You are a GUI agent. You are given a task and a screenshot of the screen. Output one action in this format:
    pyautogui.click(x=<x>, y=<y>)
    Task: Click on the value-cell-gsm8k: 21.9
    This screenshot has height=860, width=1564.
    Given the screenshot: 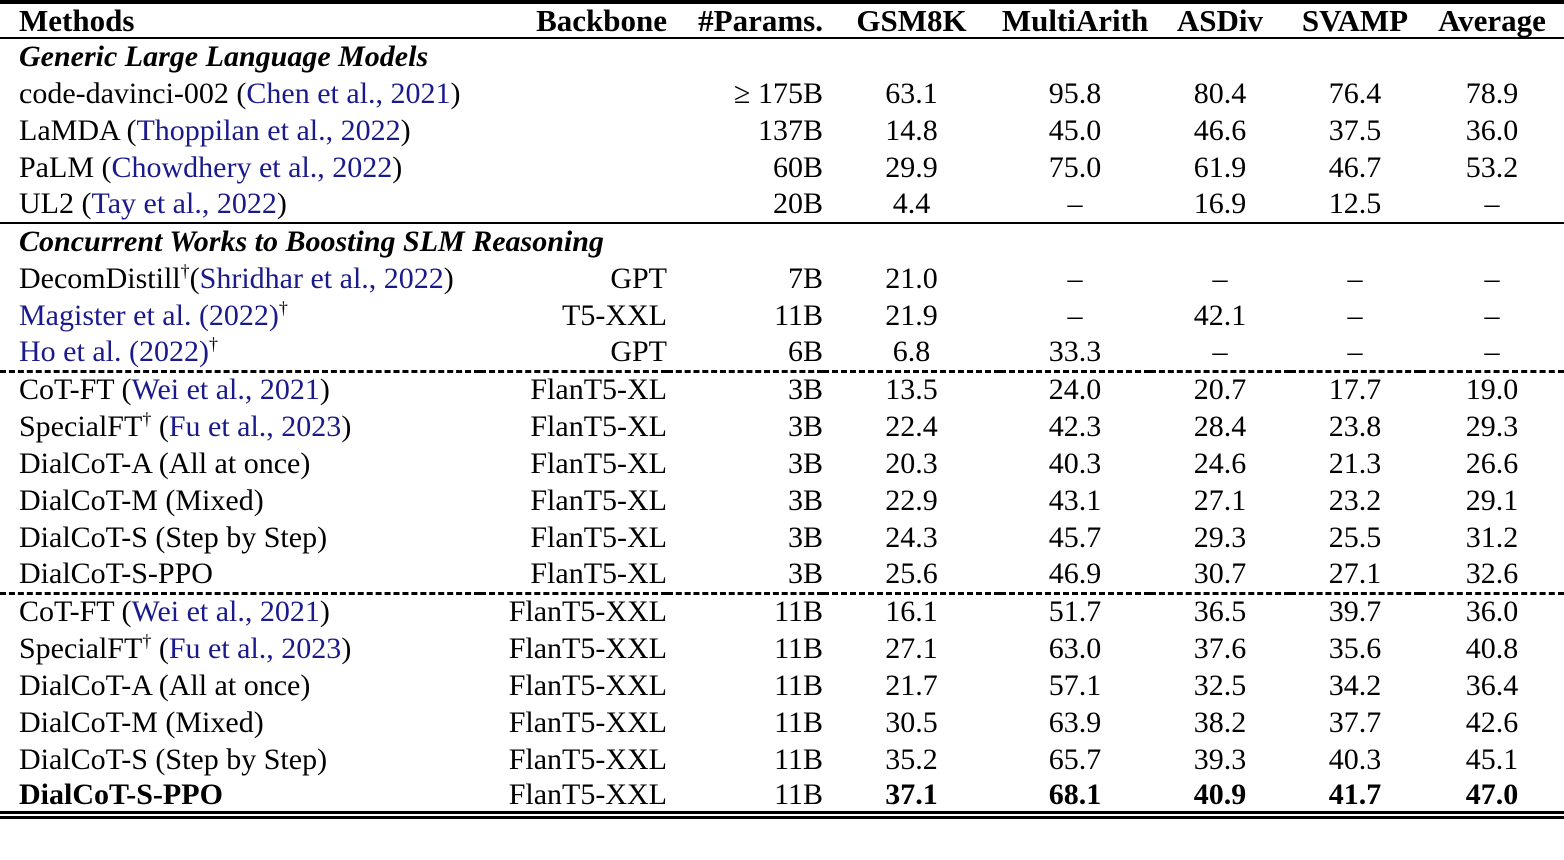 What is the action you would take?
    pyautogui.click(x=911, y=315)
    